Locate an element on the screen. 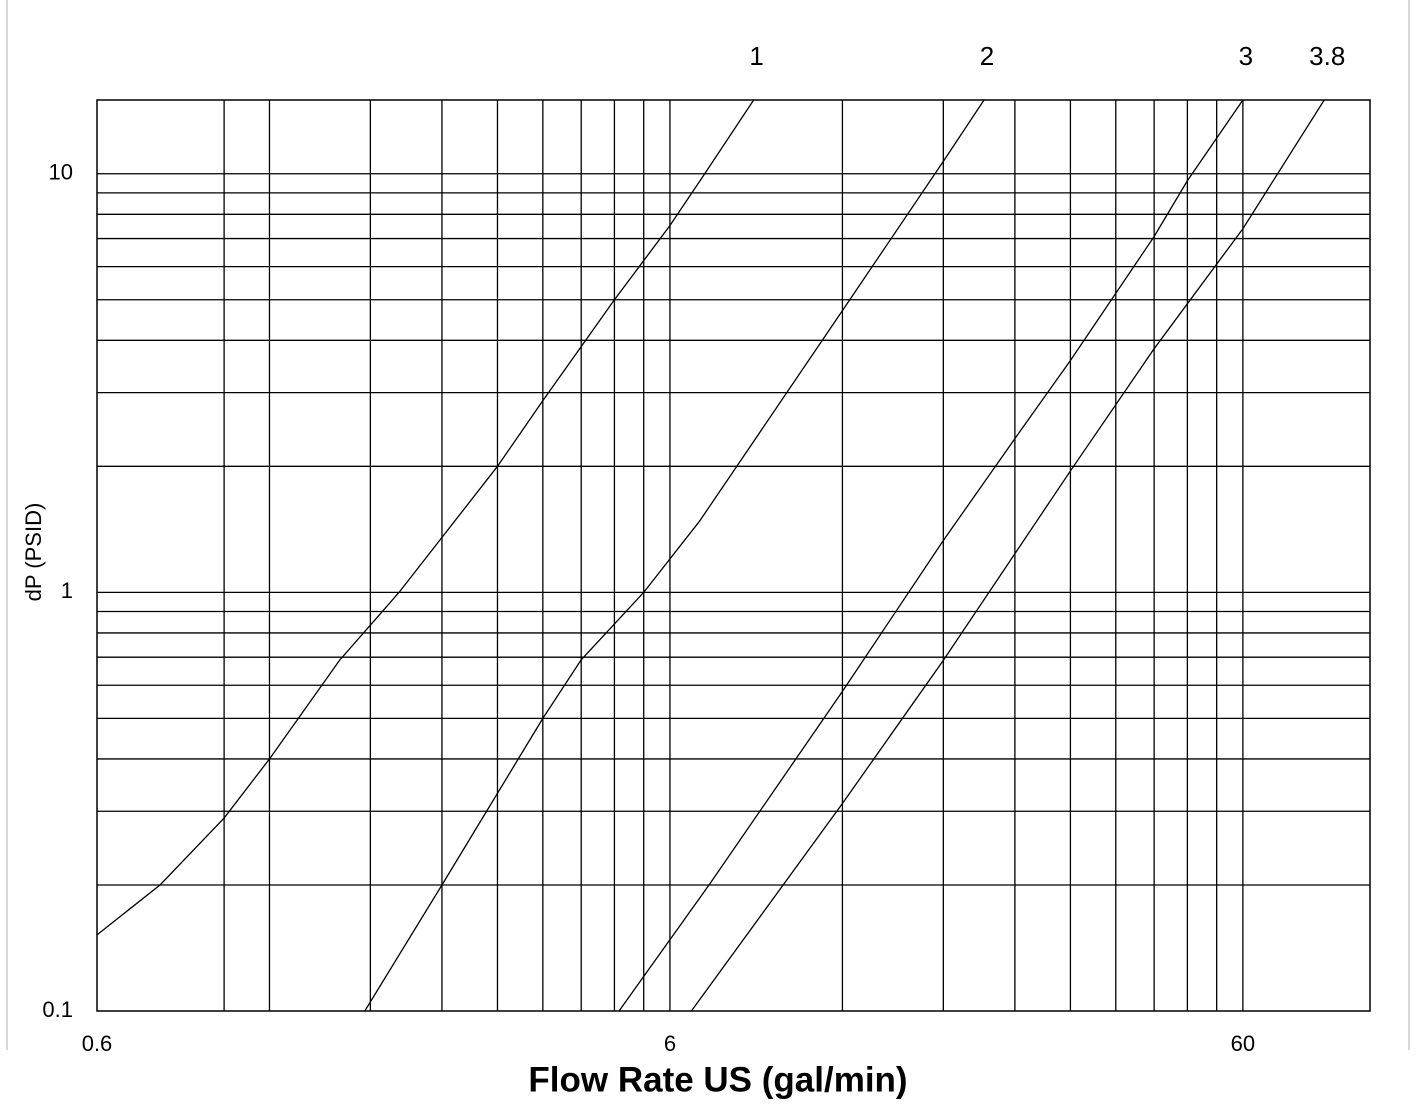  curve-label: 3 is located at coordinates (1246, 56).